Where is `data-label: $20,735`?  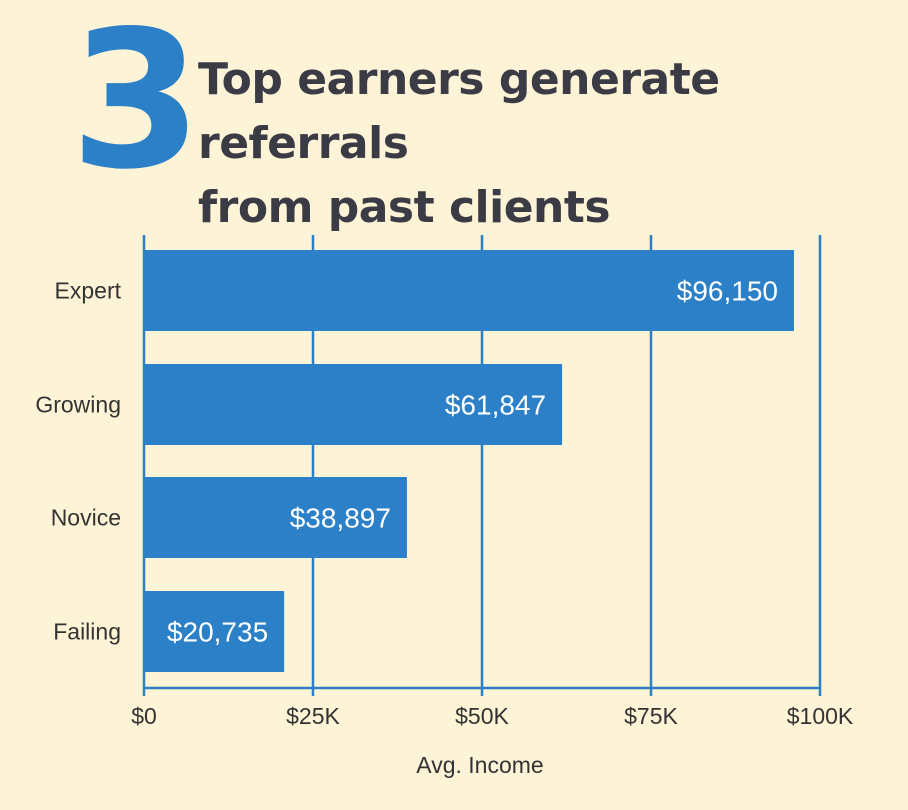
data-label: $20,735 is located at coordinates (217, 632).